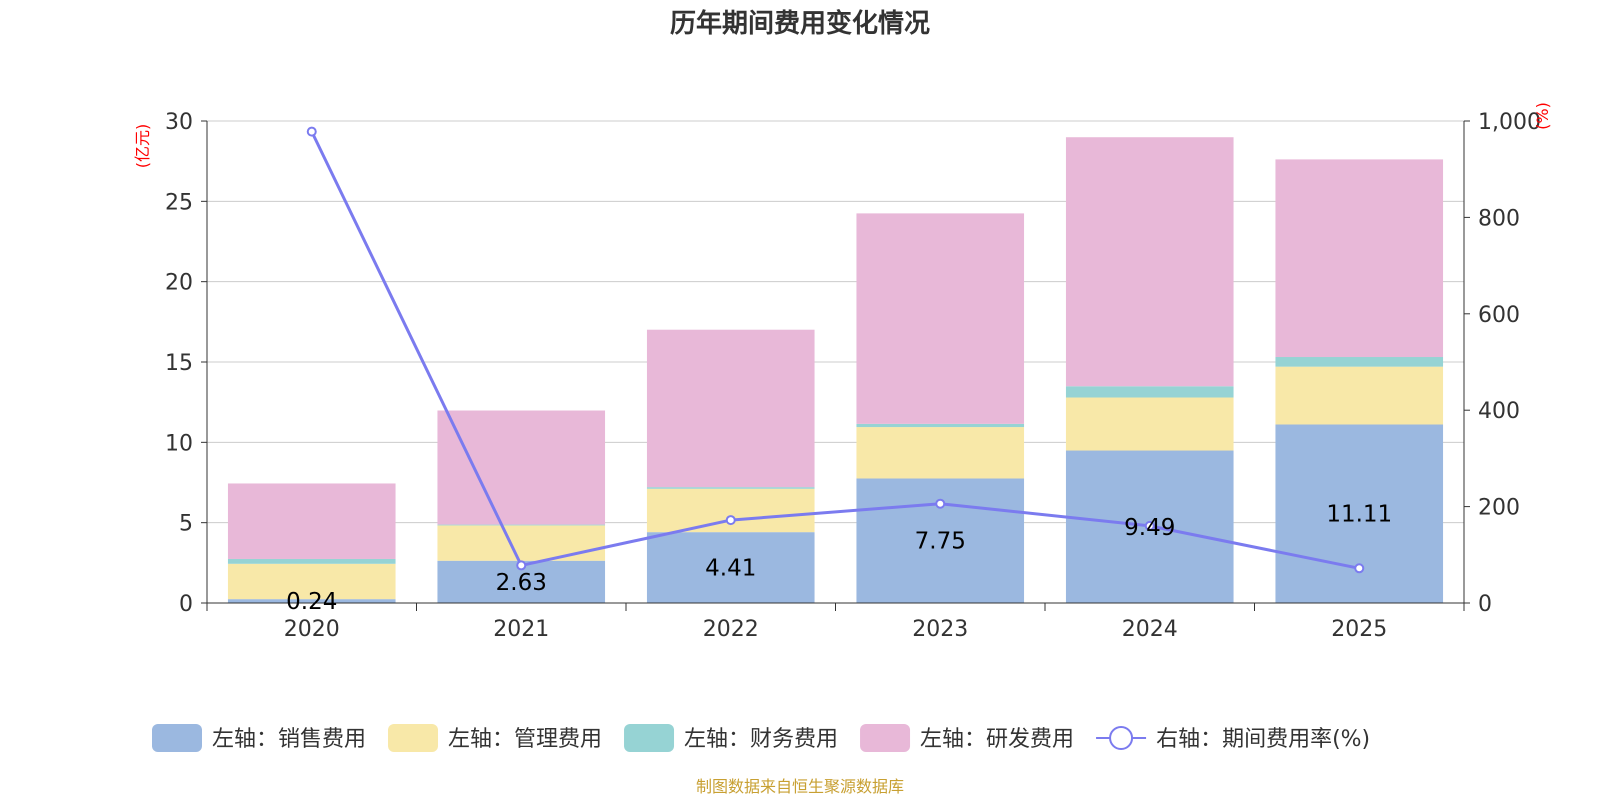  What do you see at coordinates (521, 629) in the screenshot?
I see `x-tick-label: 2021` at bounding box center [521, 629].